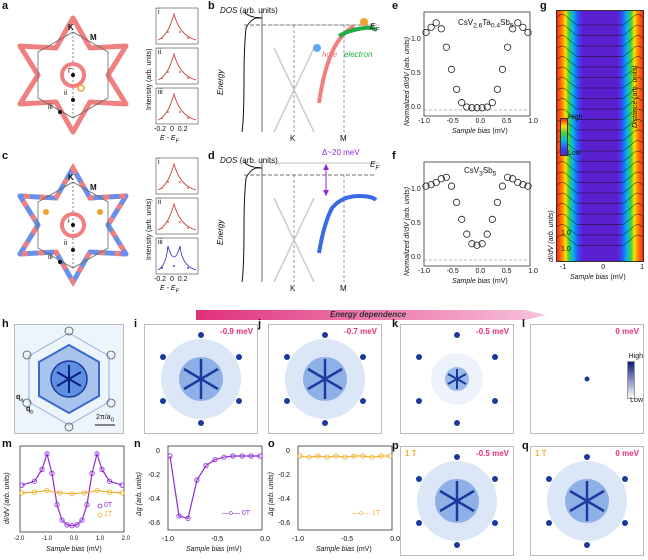 Image resolution: width=648 pixels, height=560 pixels. Describe the element at coordinates (73, 75) in the screenshot. I see `fermi-surface-a` at that location.